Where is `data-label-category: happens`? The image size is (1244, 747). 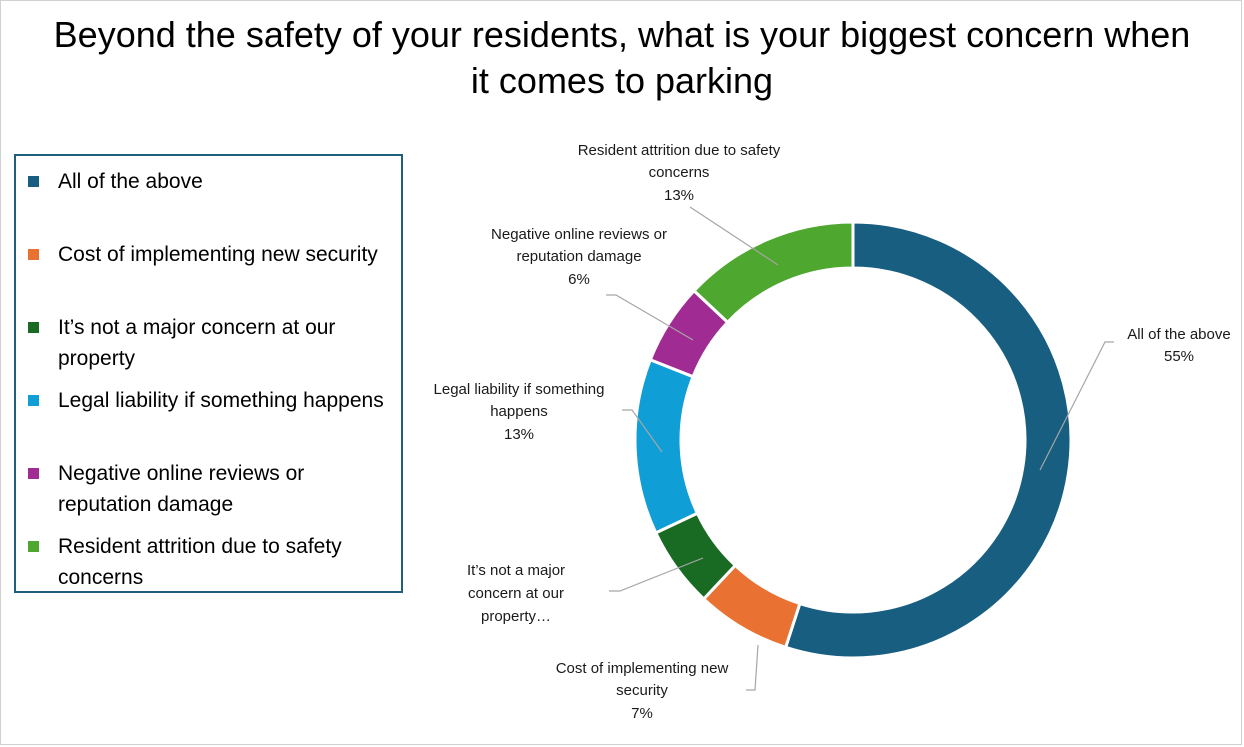
data-label-category: happens is located at coordinates (519, 411).